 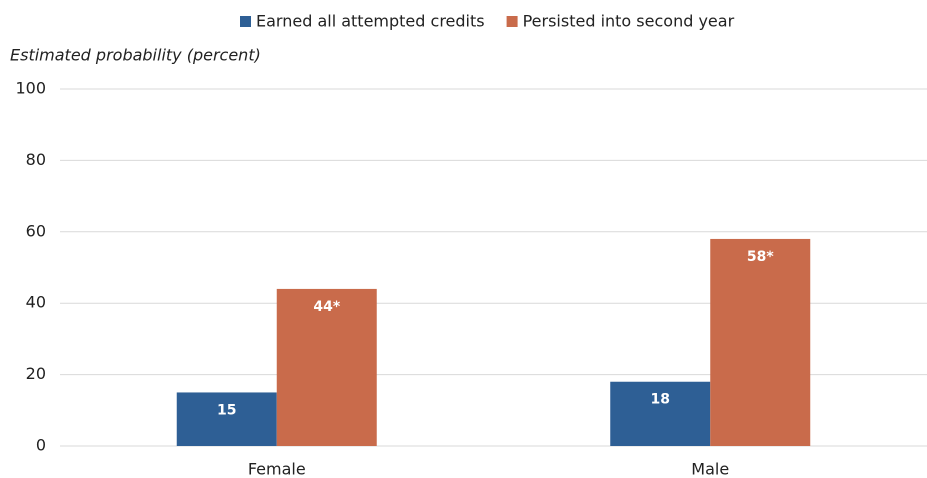 What do you see at coordinates (326, 307) in the screenshot?
I see `data-label: 44*` at bounding box center [326, 307].